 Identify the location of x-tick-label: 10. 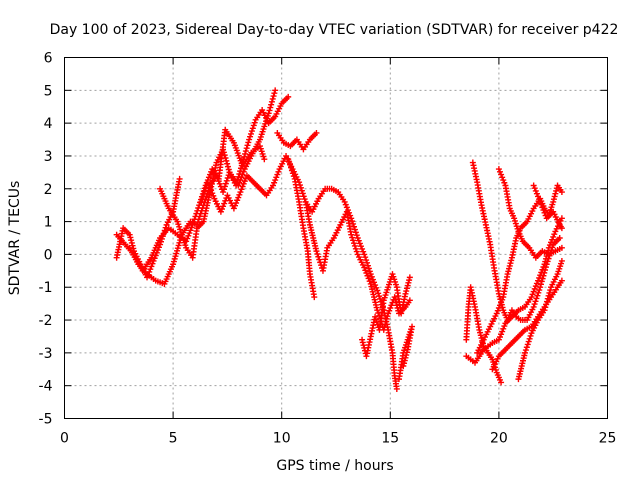
(282, 439).